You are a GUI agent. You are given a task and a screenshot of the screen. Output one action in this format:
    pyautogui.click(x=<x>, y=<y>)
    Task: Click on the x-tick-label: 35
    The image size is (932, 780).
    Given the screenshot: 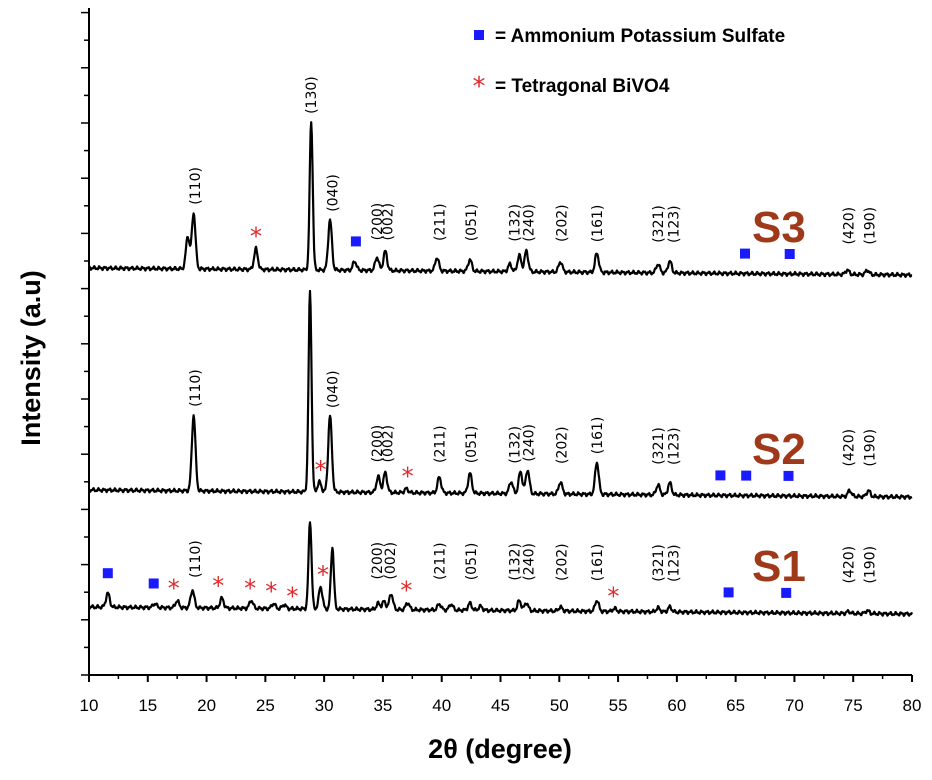 What is the action you would take?
    pyautogui.click(x=382, y=705)
    